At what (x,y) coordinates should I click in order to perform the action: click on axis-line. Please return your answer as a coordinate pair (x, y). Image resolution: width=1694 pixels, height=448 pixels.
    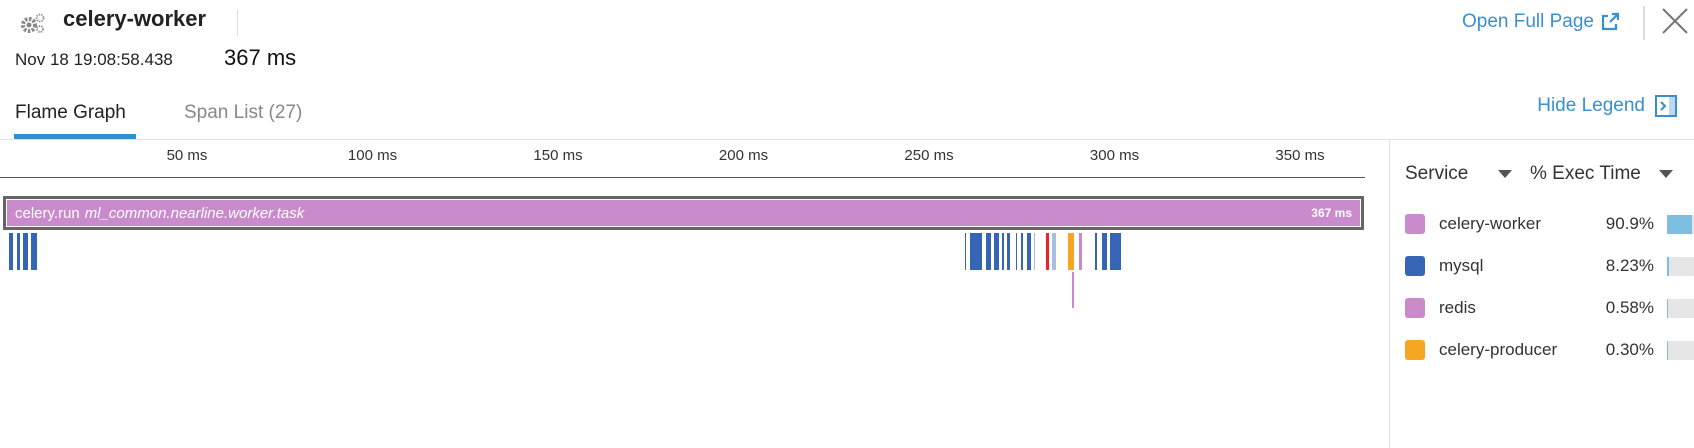
    Looking at the image, I should click on (682, 177).